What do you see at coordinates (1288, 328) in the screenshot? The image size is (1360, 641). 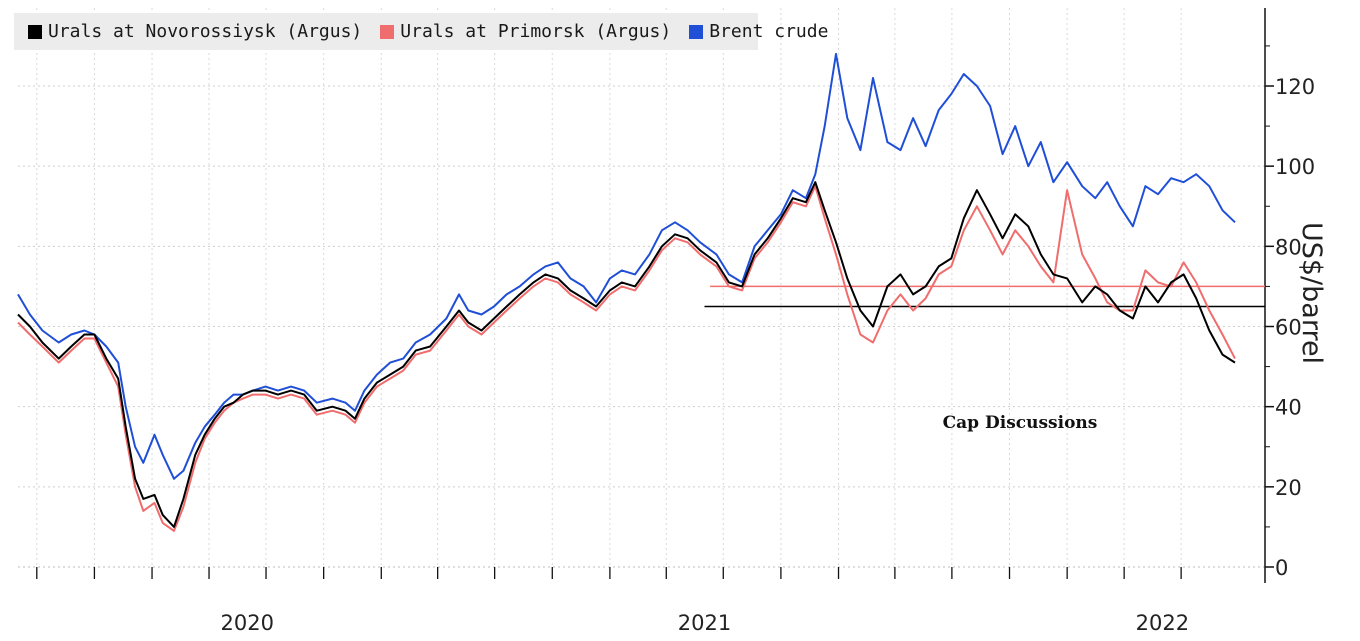 I see `y-tick-label: 60` at bounding box center [1288, 328].